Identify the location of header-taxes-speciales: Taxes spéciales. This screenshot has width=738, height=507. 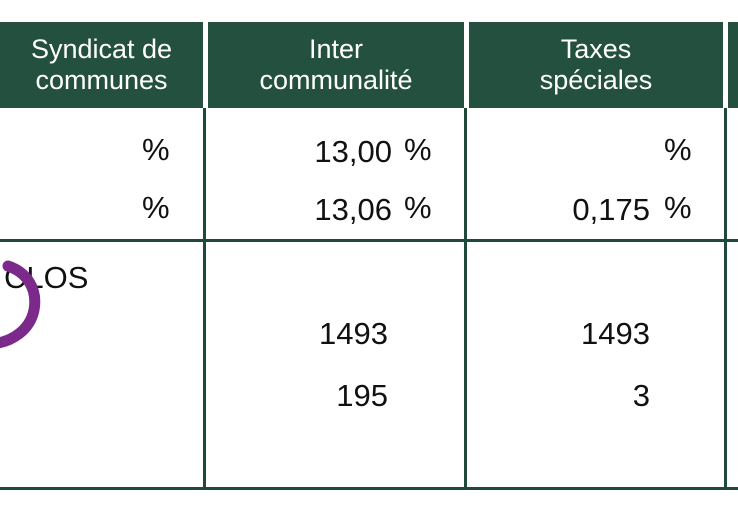
(596, 65).